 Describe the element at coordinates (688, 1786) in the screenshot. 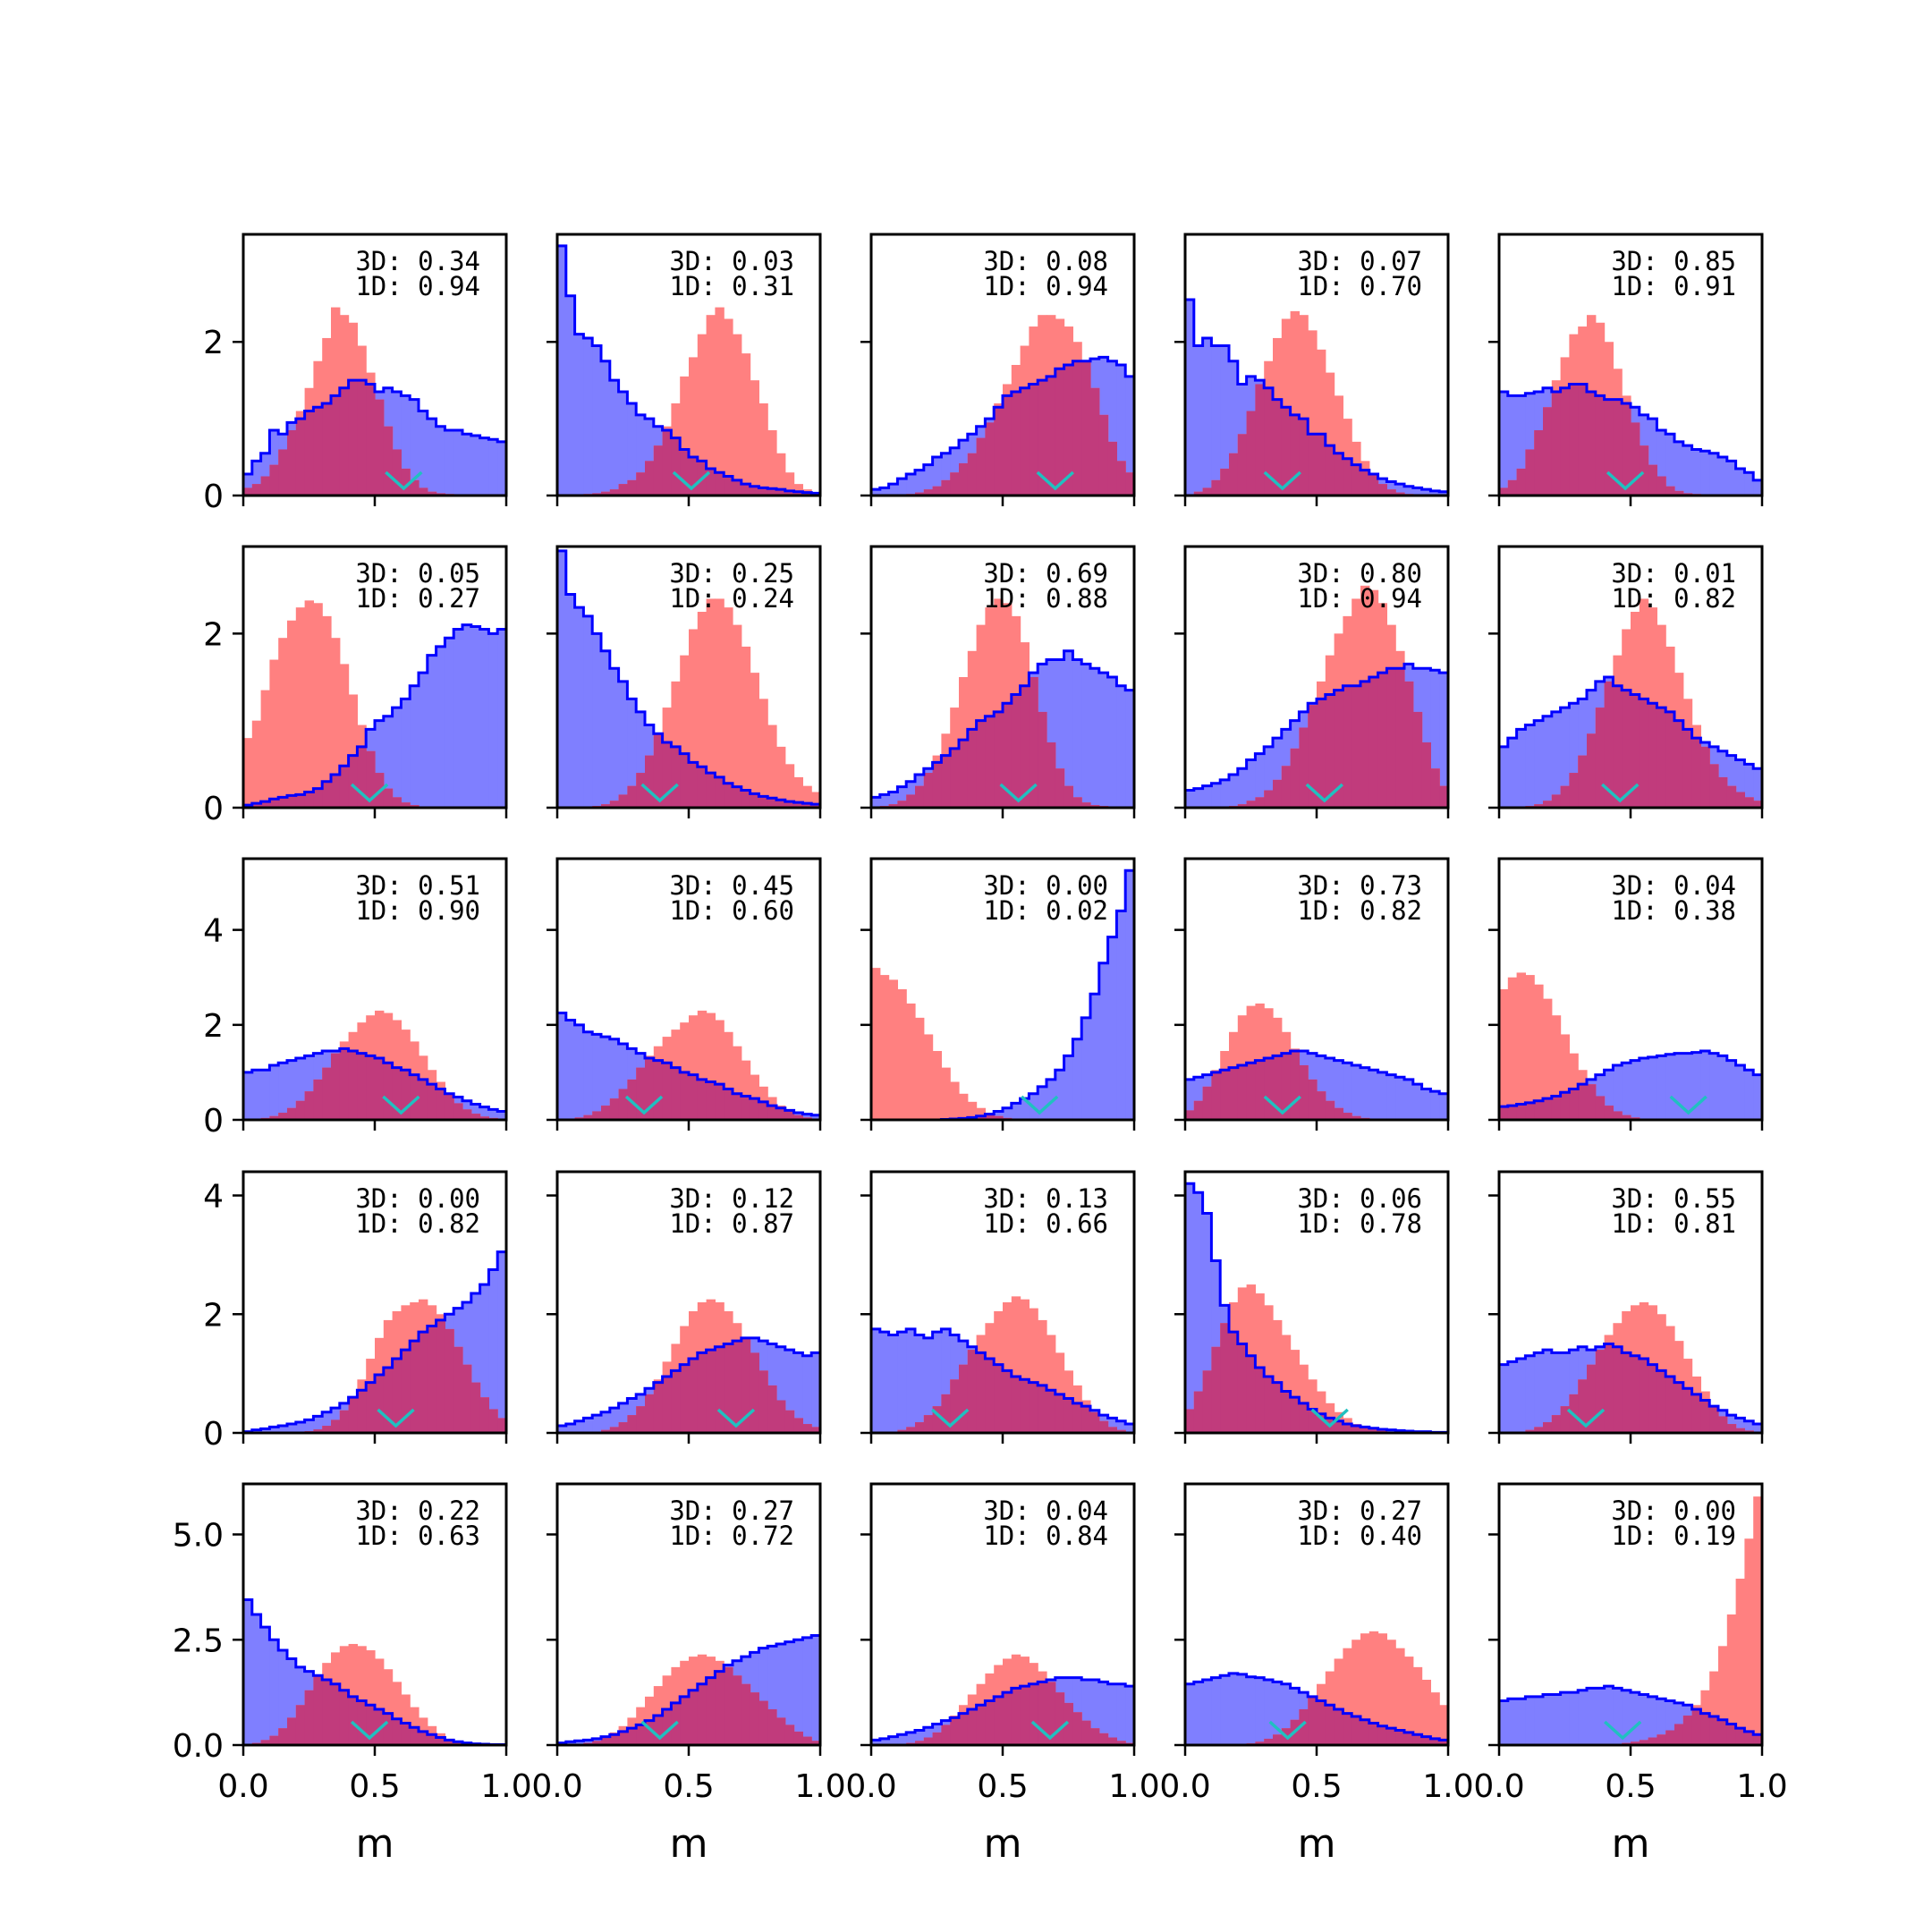

I see `x-tick-label: 0.5` at that location.